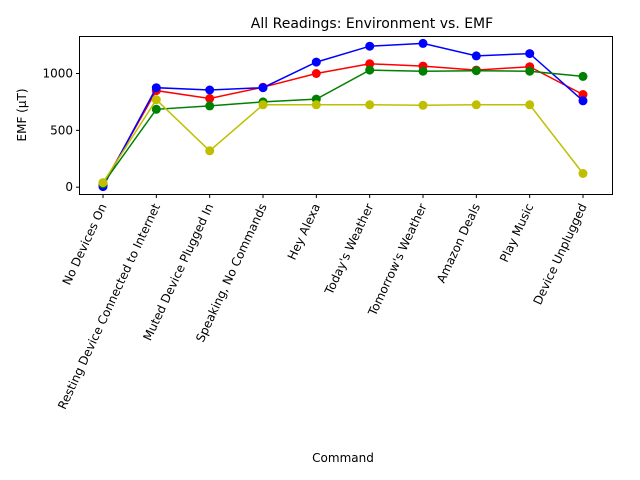  I want to click on y-axis: 0 500 1000, so click(61, 130).